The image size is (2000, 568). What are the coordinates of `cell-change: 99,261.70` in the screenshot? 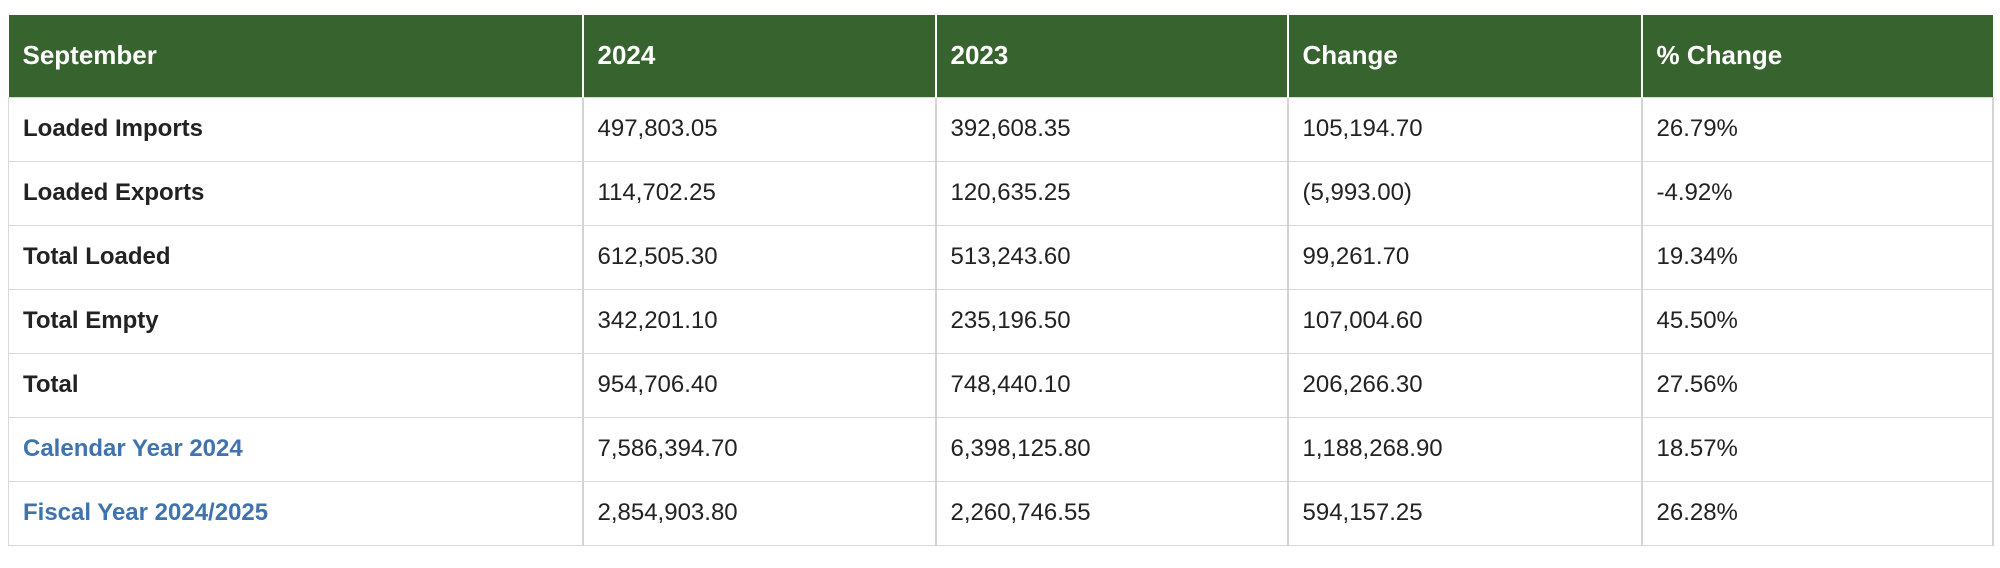 It's located at (1465, 257).